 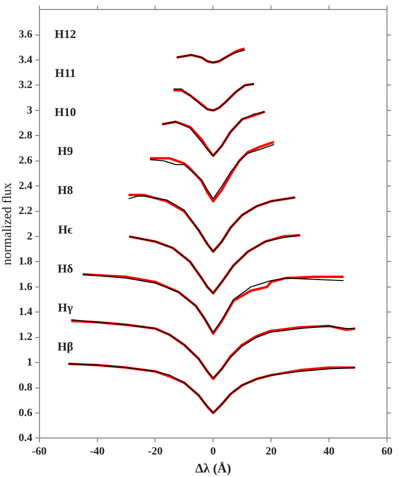 I want to click on y-tick-label: 0.6, so click(x=25, y=412).